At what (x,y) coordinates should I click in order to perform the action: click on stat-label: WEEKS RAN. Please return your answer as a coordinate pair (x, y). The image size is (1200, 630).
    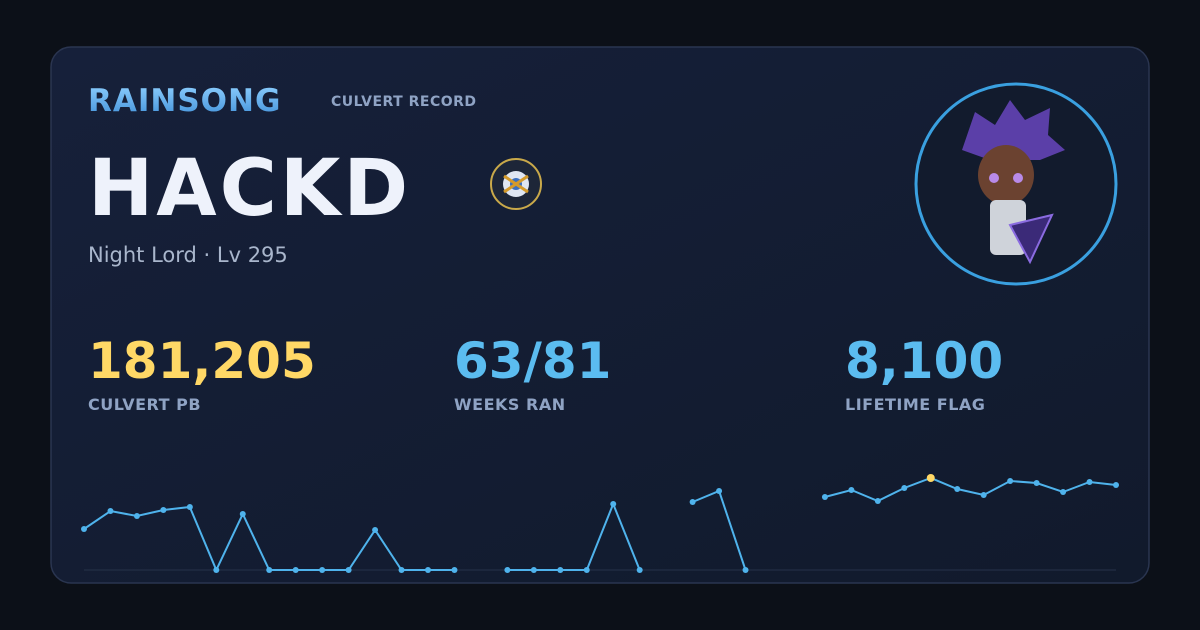
    Looking at the image, I should click on (510, 404).